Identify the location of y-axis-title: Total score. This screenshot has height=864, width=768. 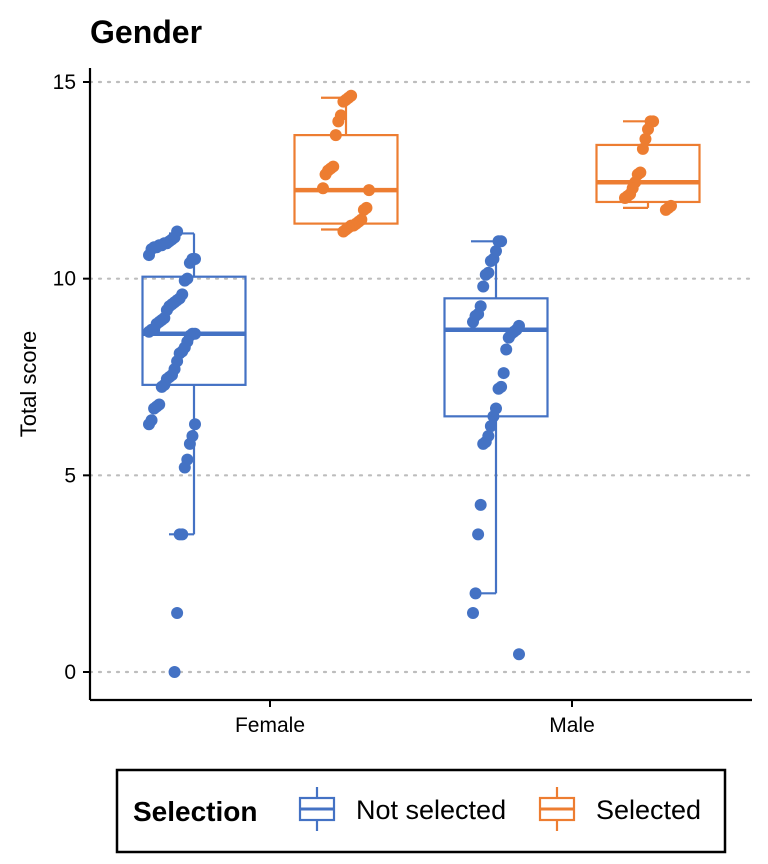
(28, 384).